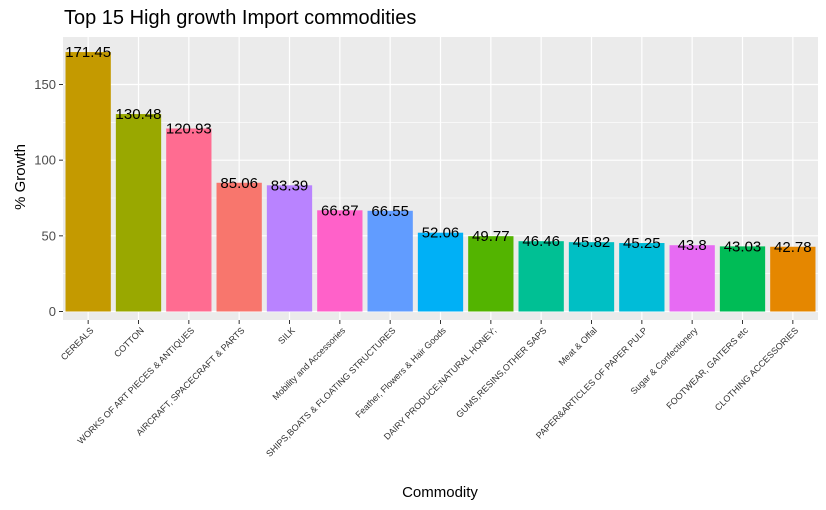  I want to click on bar-value-label: 43.8, so click(692, 245).